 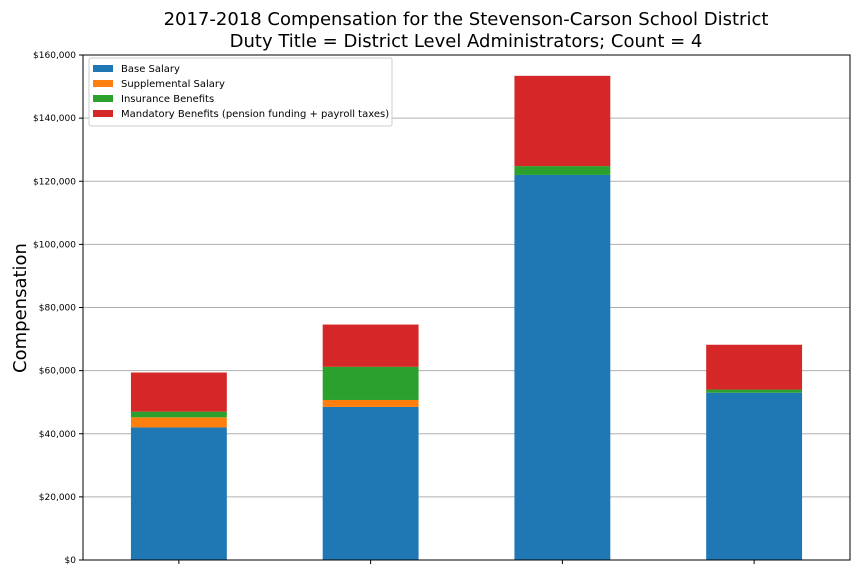 What do you see at coordinates (20, 308) in the screenshot?
I see `y-axis-label: Compensation` at bounding box center [20, 308].